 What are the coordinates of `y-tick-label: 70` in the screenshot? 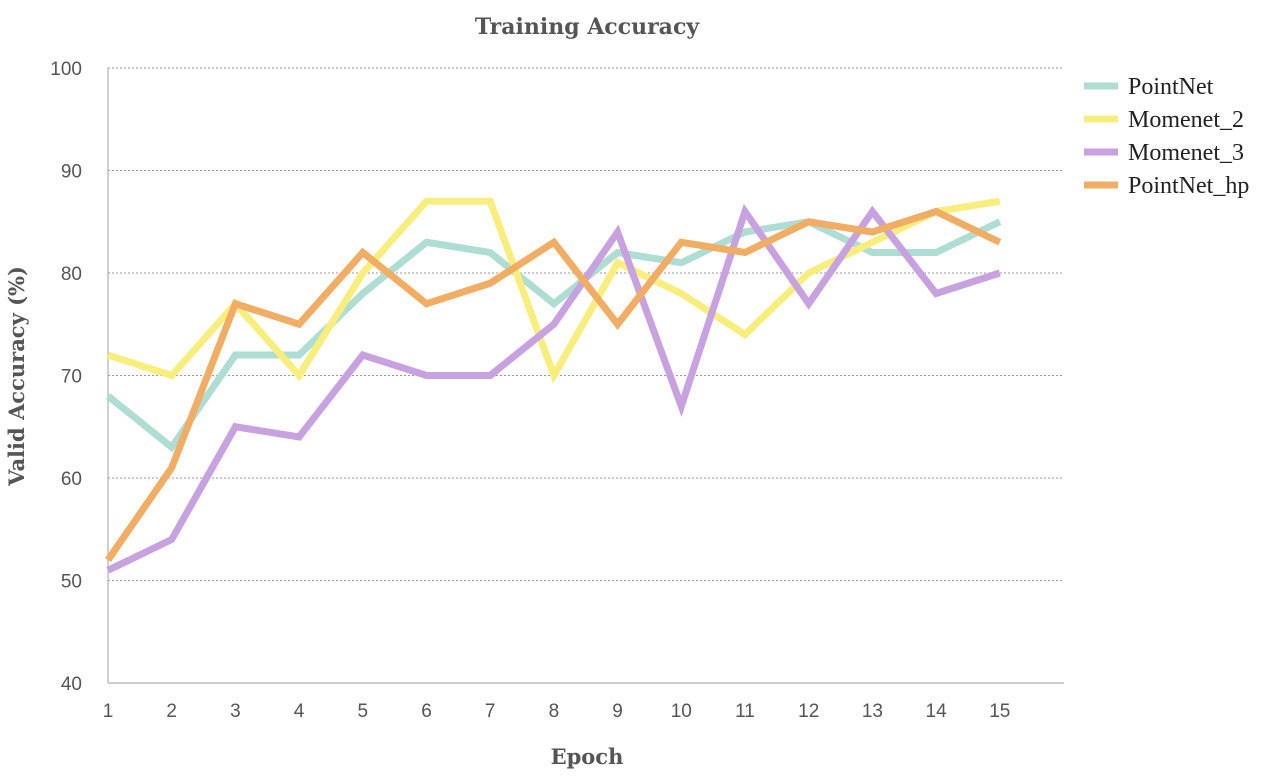 It's located at (71, 377).